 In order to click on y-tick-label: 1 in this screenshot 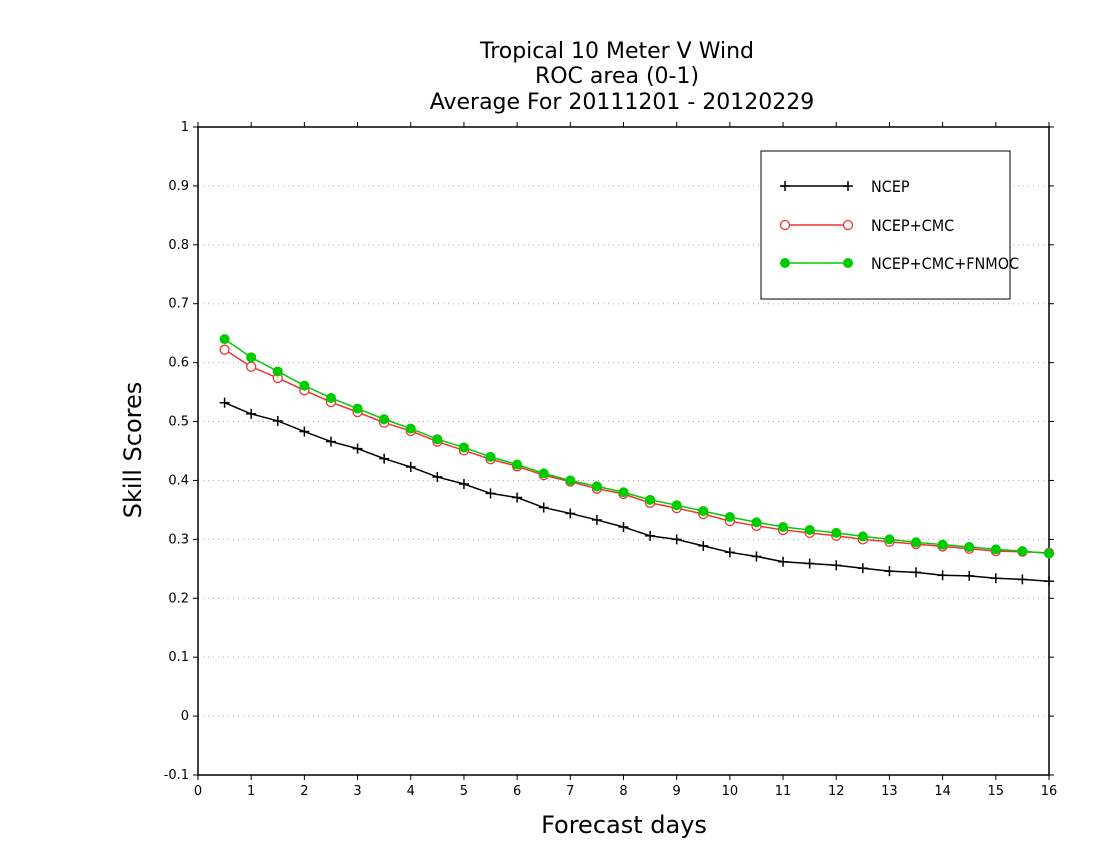, I will do `click(185, 127)`.